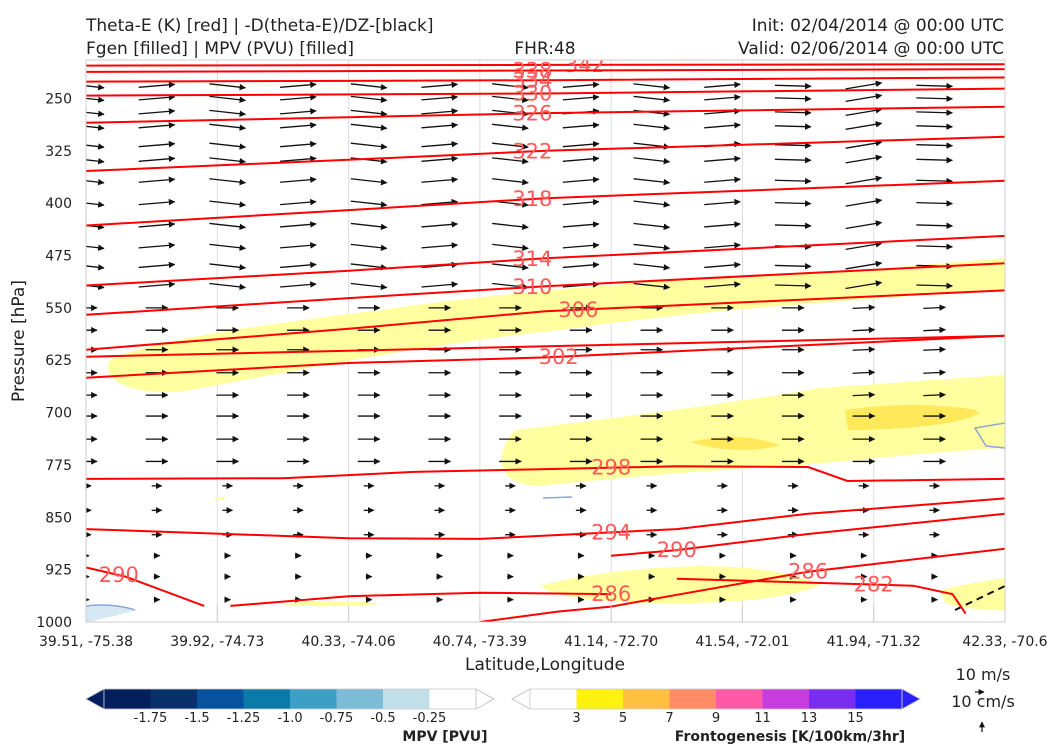  Describe the element at coordinates (790, 737) in the screenshot. I see `frontogenesis-colorbar-title: Frontogenesis [K/100km/3hr]` at that location.